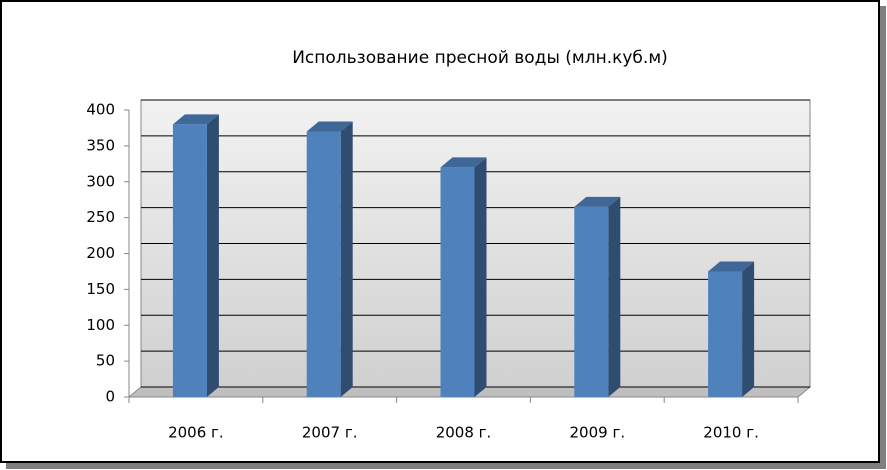 This screenshot has height=470, width=887. I want to click on x-tick-label: 2006 г., so click(196, 433).